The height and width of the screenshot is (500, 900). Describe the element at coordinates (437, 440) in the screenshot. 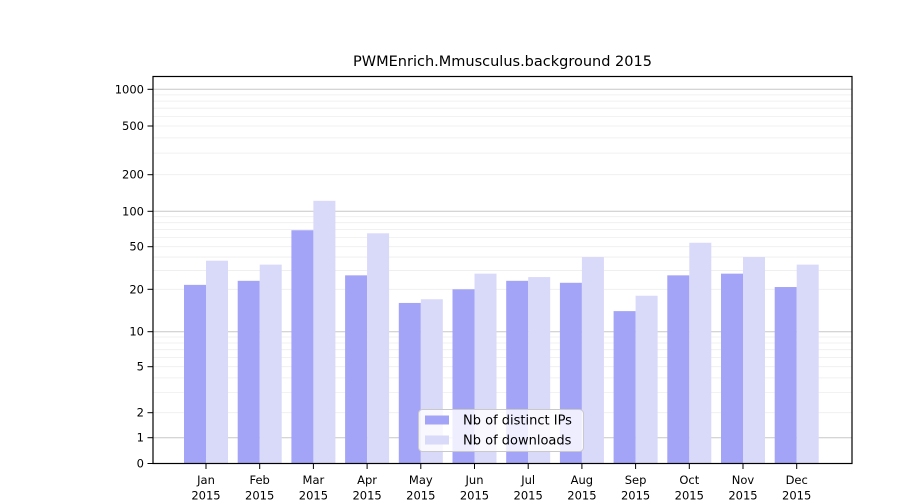

I see `legend-swatch-downloads` at that location.